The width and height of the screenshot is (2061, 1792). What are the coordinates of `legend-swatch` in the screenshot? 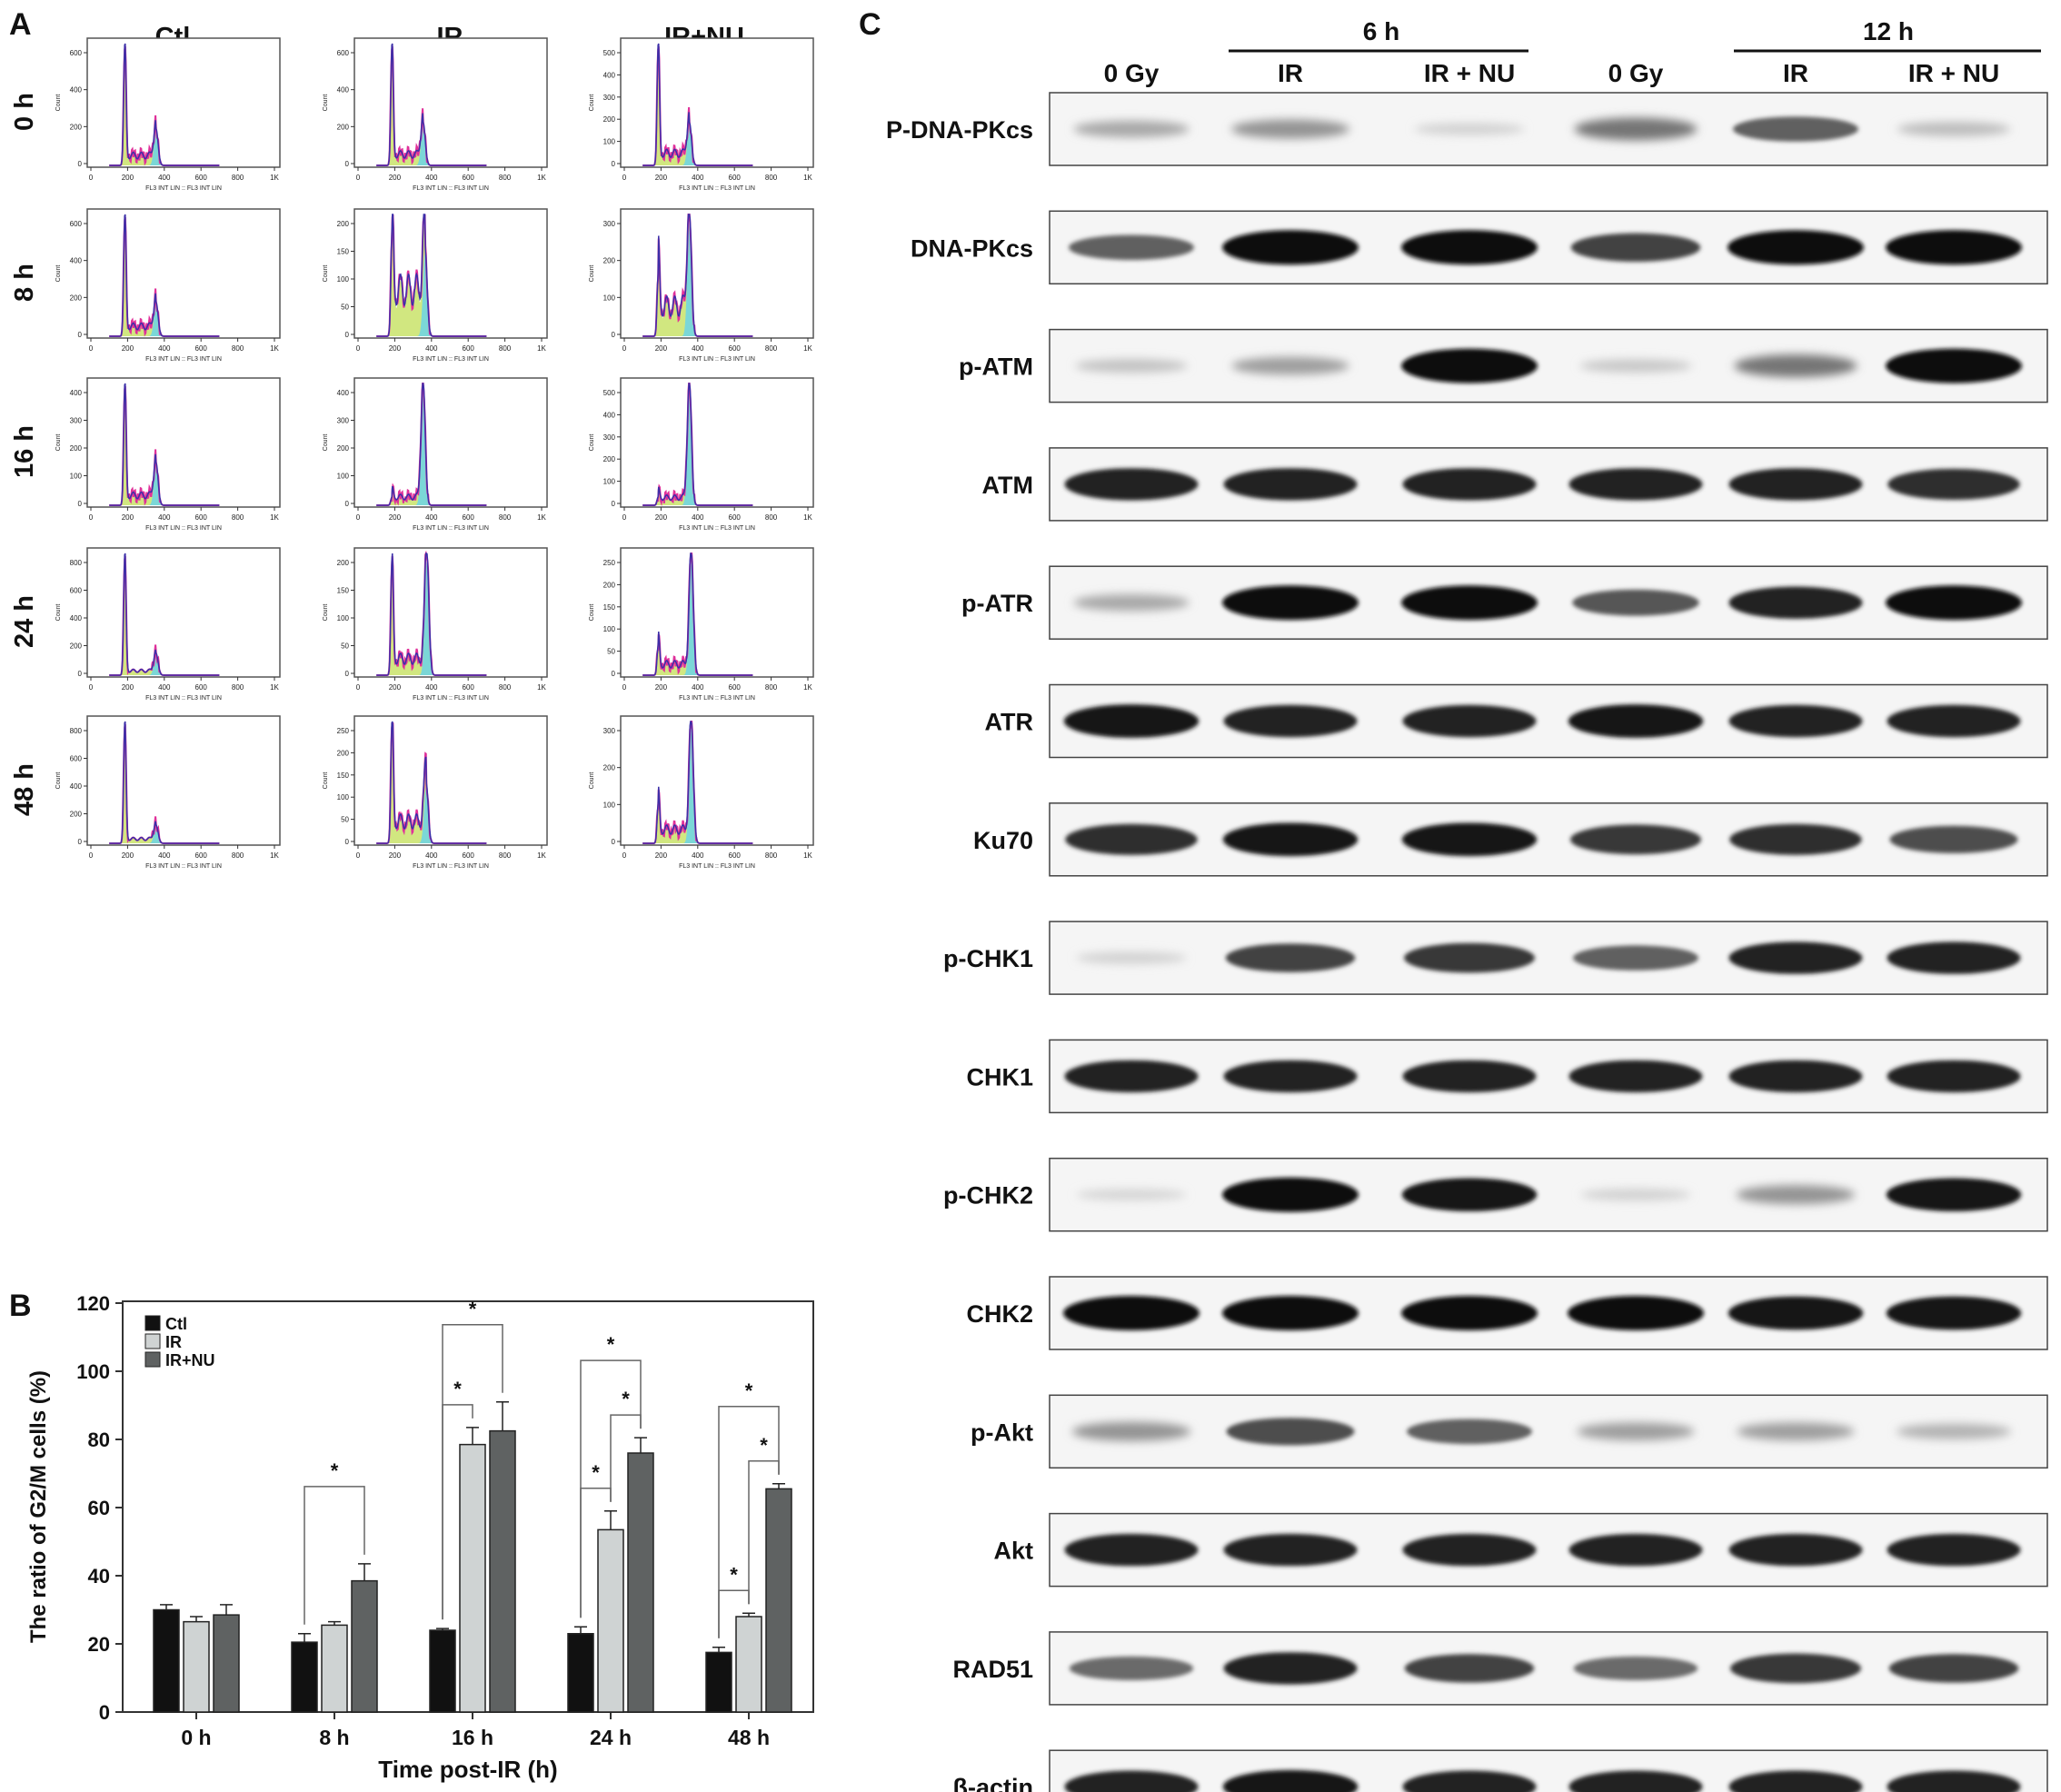 It's located at (152, 1359).